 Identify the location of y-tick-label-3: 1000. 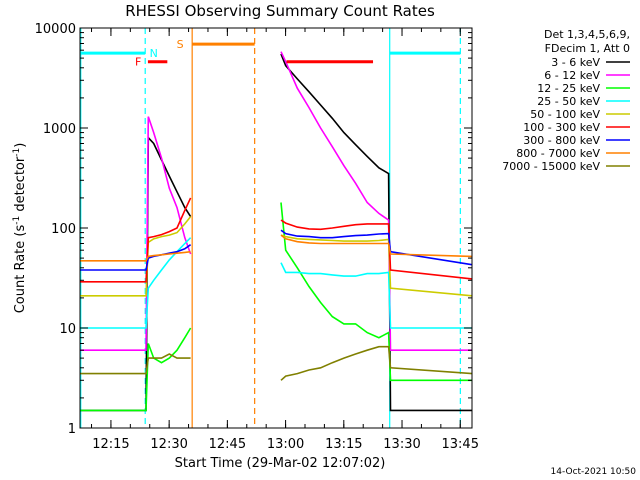
(59, 129).